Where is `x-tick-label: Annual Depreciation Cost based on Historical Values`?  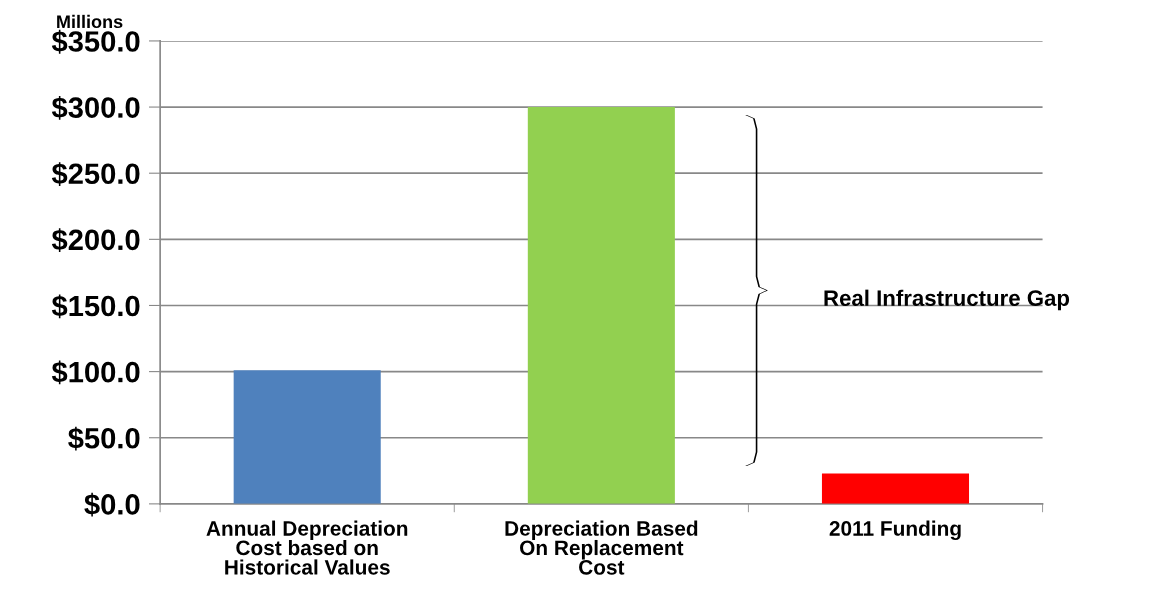
x-tick-label: Annual Depreciation Cost based on Historical Values is located at coordinates (307, 547).